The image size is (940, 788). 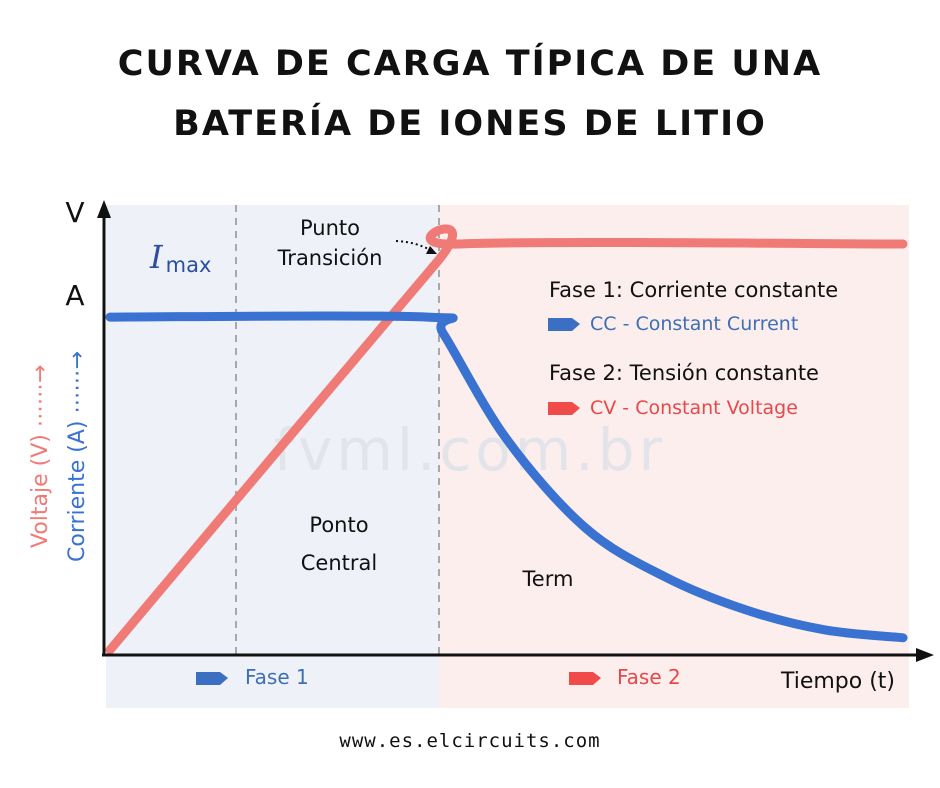 I want to click on phase1-marker-icon, so click(x=212, y=678).